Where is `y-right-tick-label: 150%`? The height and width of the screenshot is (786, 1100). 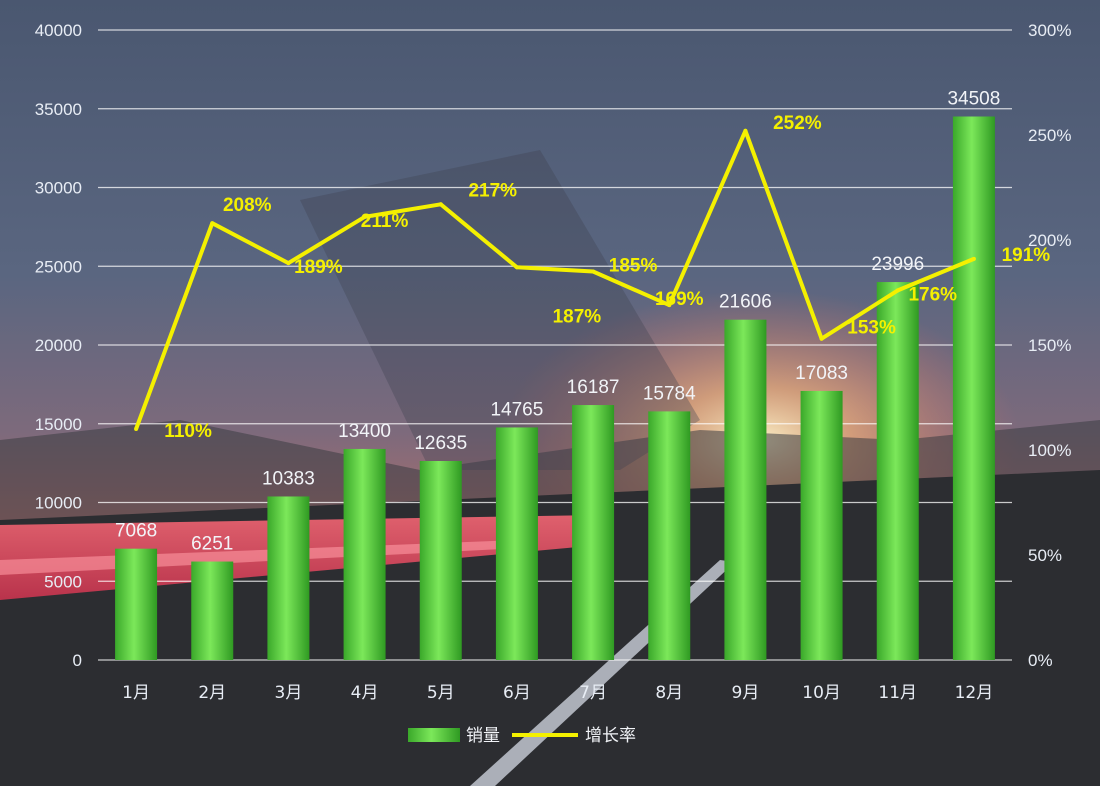
y-right-tick-label: 150% is located at coordinates (1049, 345).